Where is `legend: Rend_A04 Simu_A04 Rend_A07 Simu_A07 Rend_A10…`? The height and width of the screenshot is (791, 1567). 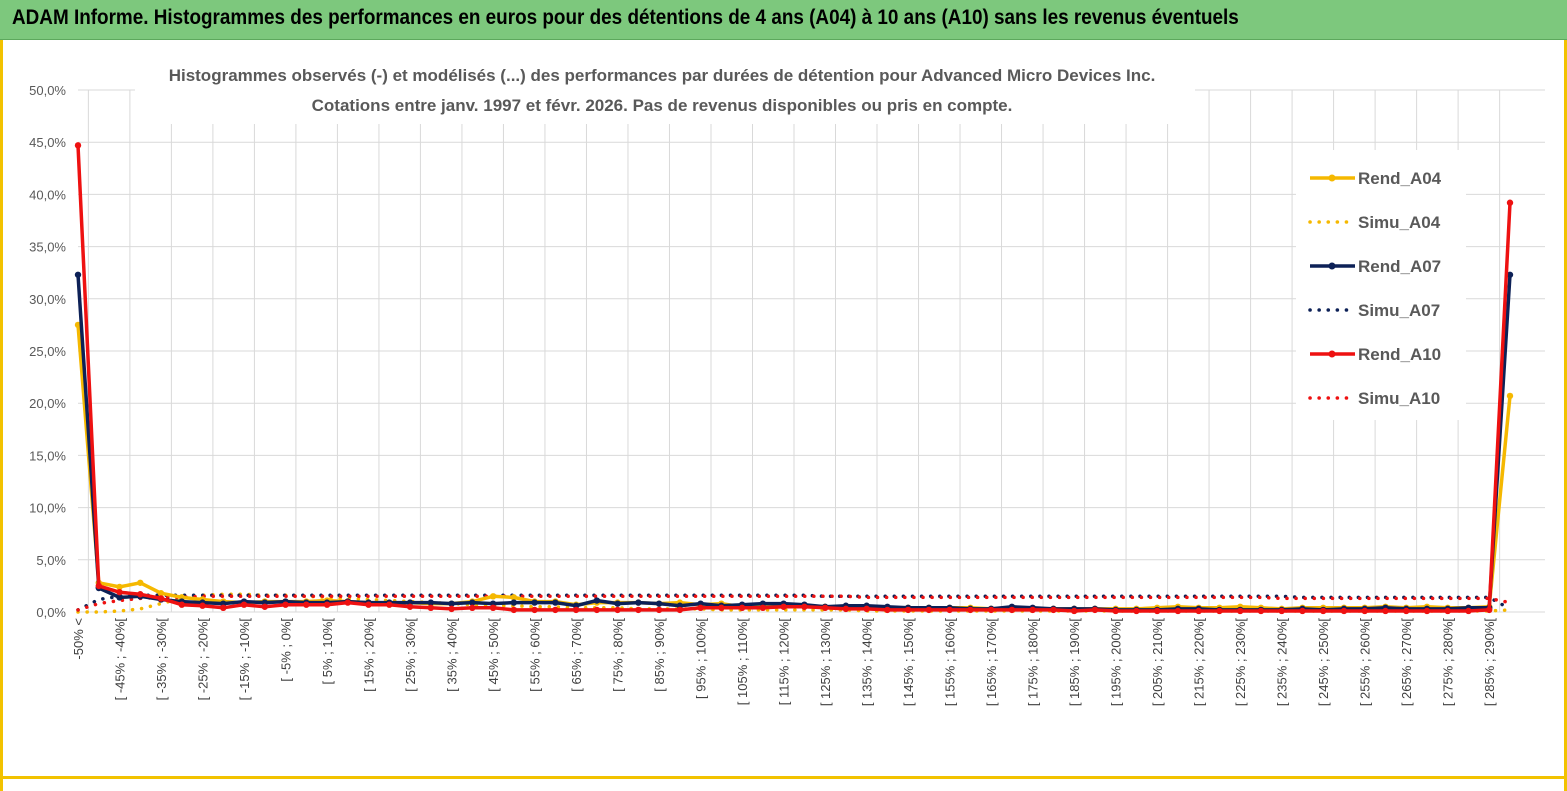
legend: Rend_A04 Simu_A04 Rend_A07 Simu_A07 Rend_A10… is located at coordinates (1381, 285).